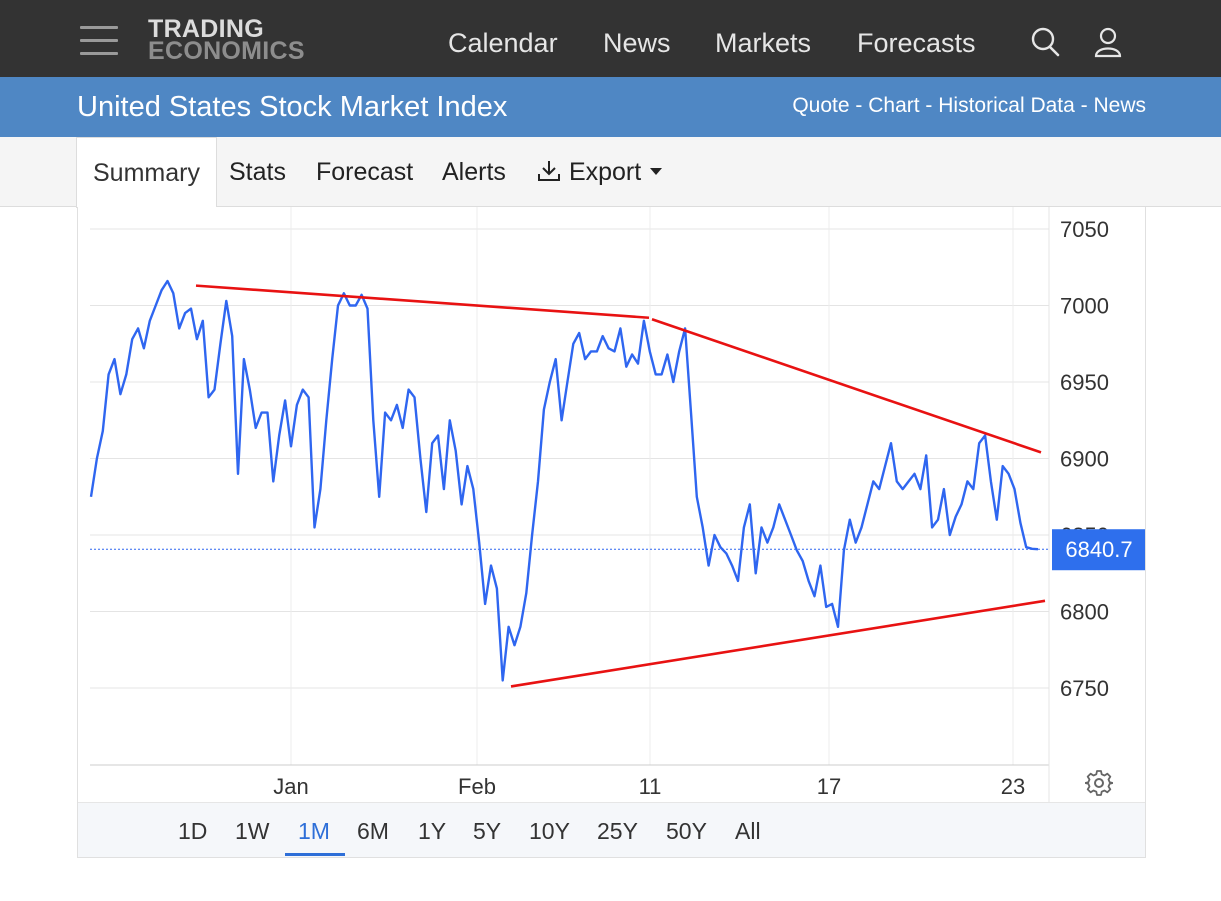 The image size is (1221, 901). Describe the element at coordinates (193, 831) in the screenshot. I see `range-1d: 1D` at that location.